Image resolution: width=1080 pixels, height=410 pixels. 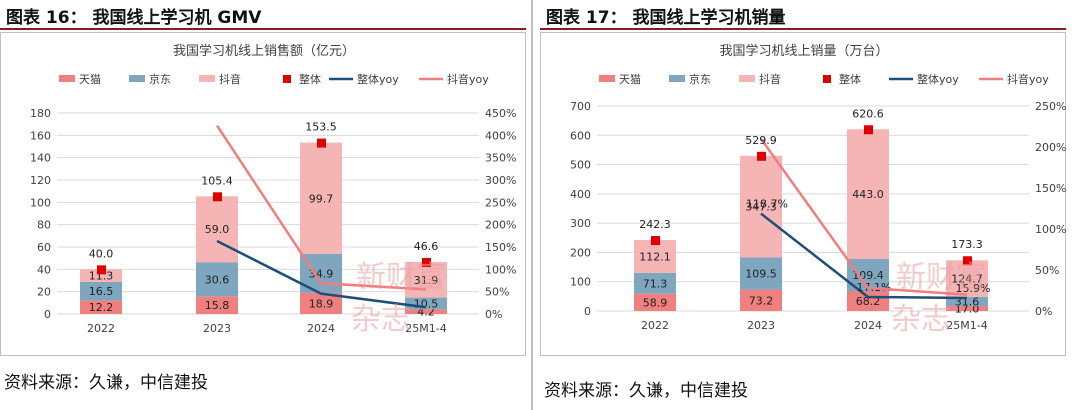 What do you see at coordinates (40, 180) in the screenshot?
I see `y-tick-label: 120` at bounding box center [40, 180].